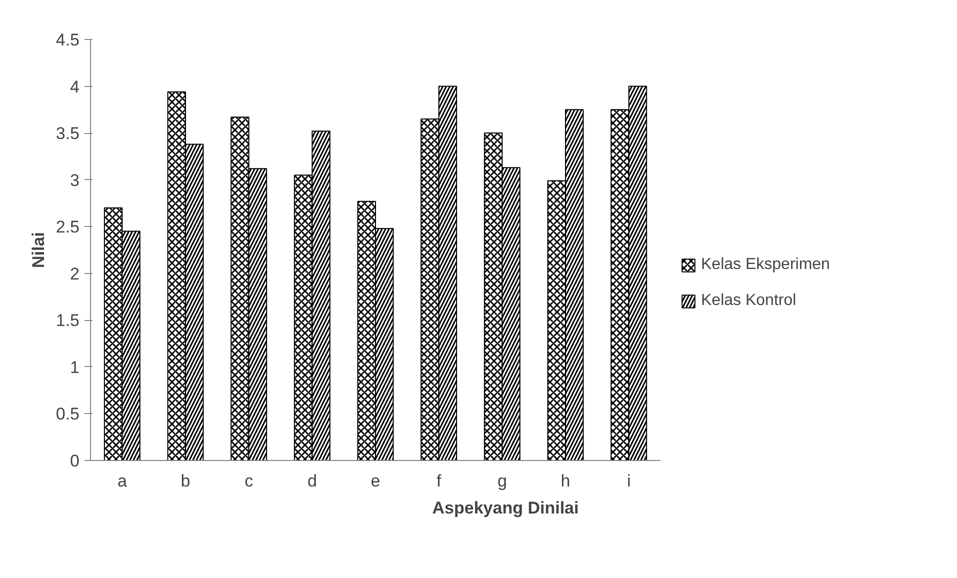 Image resolution: width=957 pixels, height=578 pixels. What do you see at coordinates (765, 265) in the screenshot?
I see `legend-label: Kelas Eksperimen` at bounding box center [765, 265].